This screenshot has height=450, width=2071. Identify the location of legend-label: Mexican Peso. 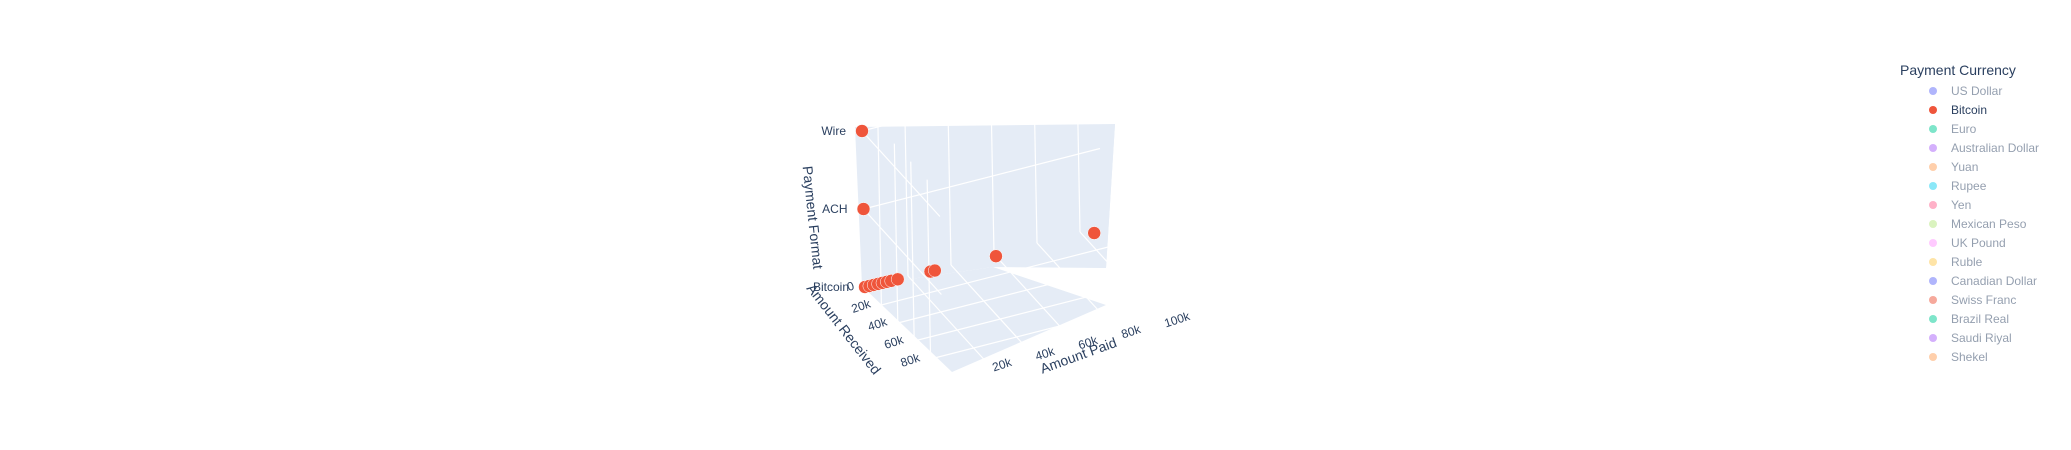
(1989, 223).